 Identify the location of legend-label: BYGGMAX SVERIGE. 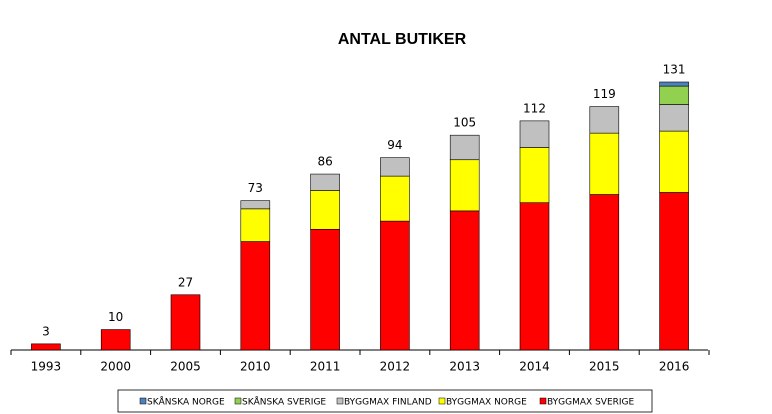
(591, 403).